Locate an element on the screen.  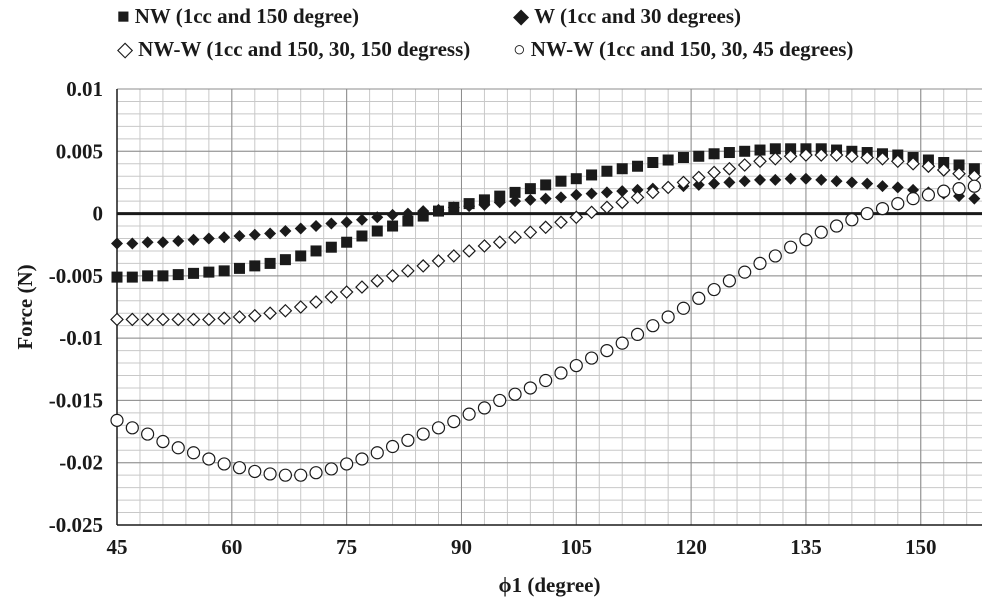
legend-label-nww-150: NW-W (1cc and 150, 30, 150 degress) is located at coordinates (304, 49).